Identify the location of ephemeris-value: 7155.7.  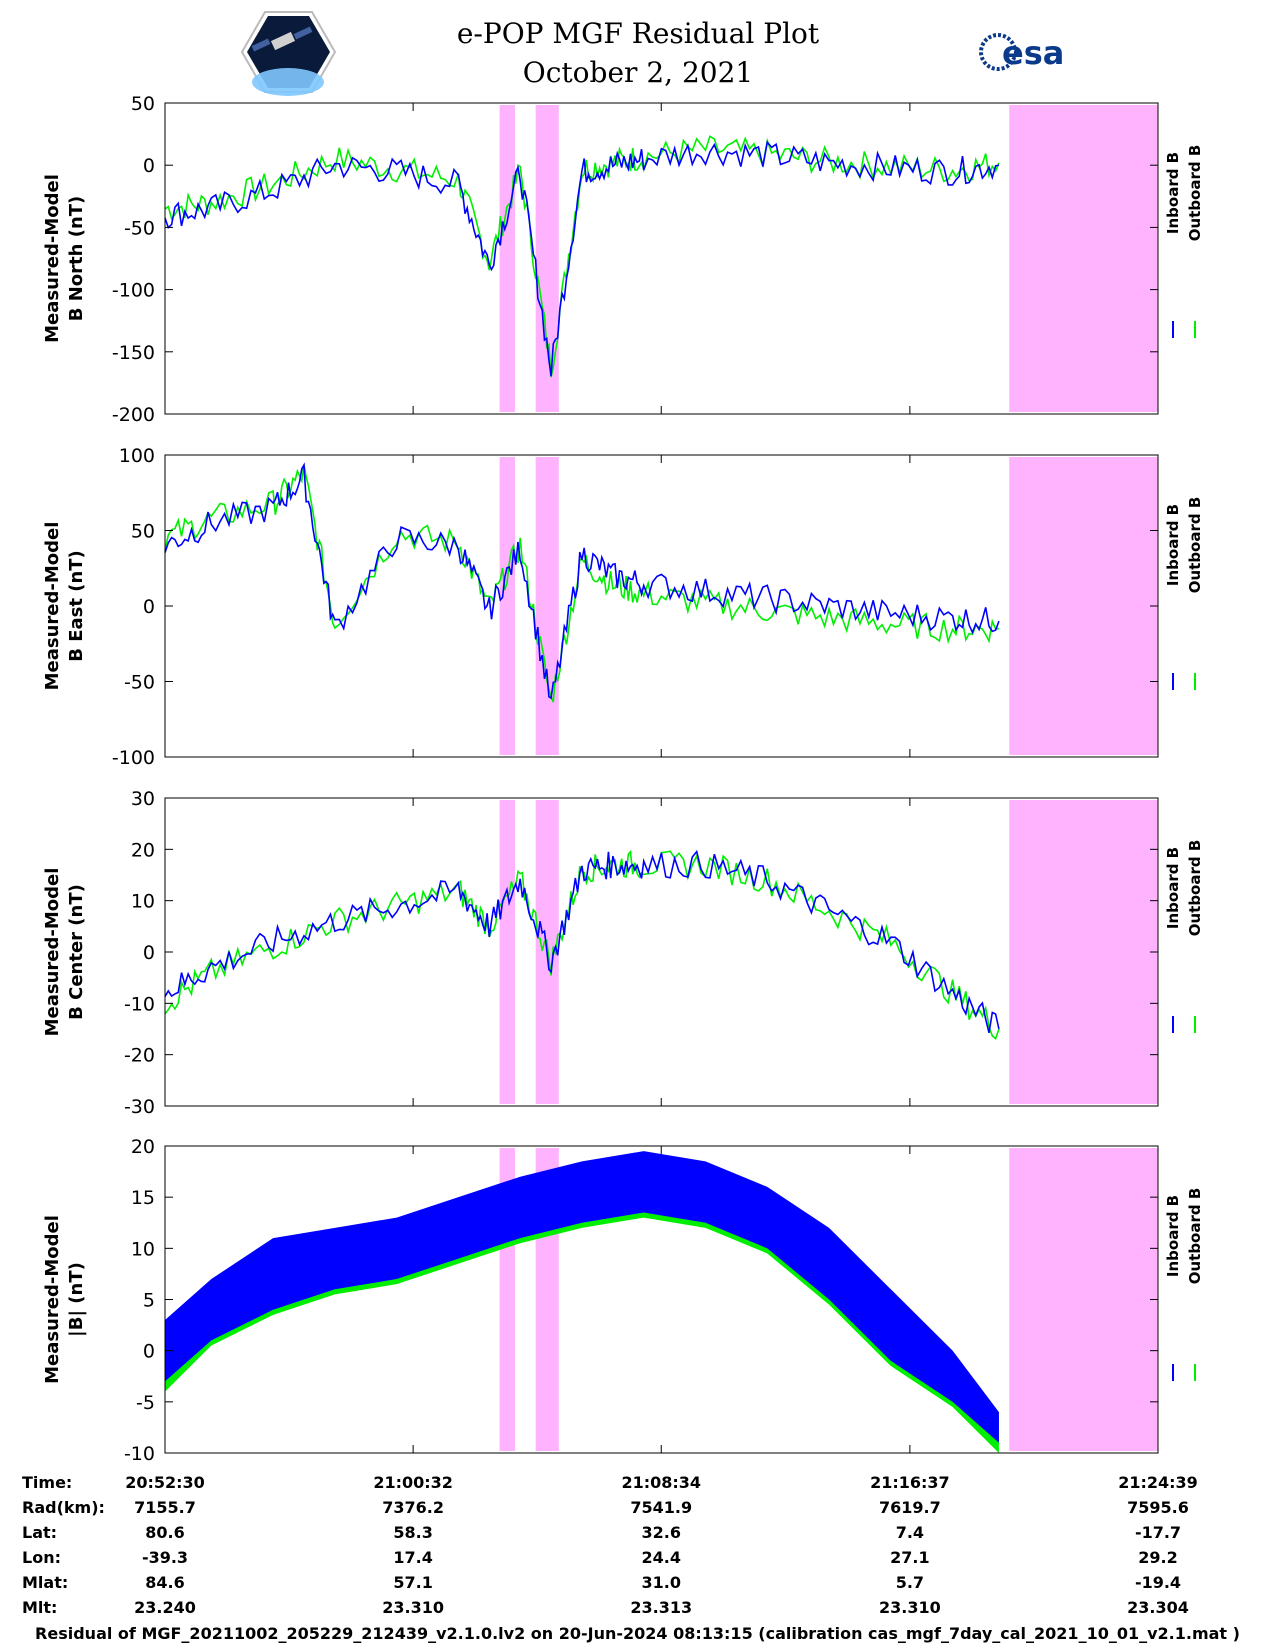
(165, 1507).